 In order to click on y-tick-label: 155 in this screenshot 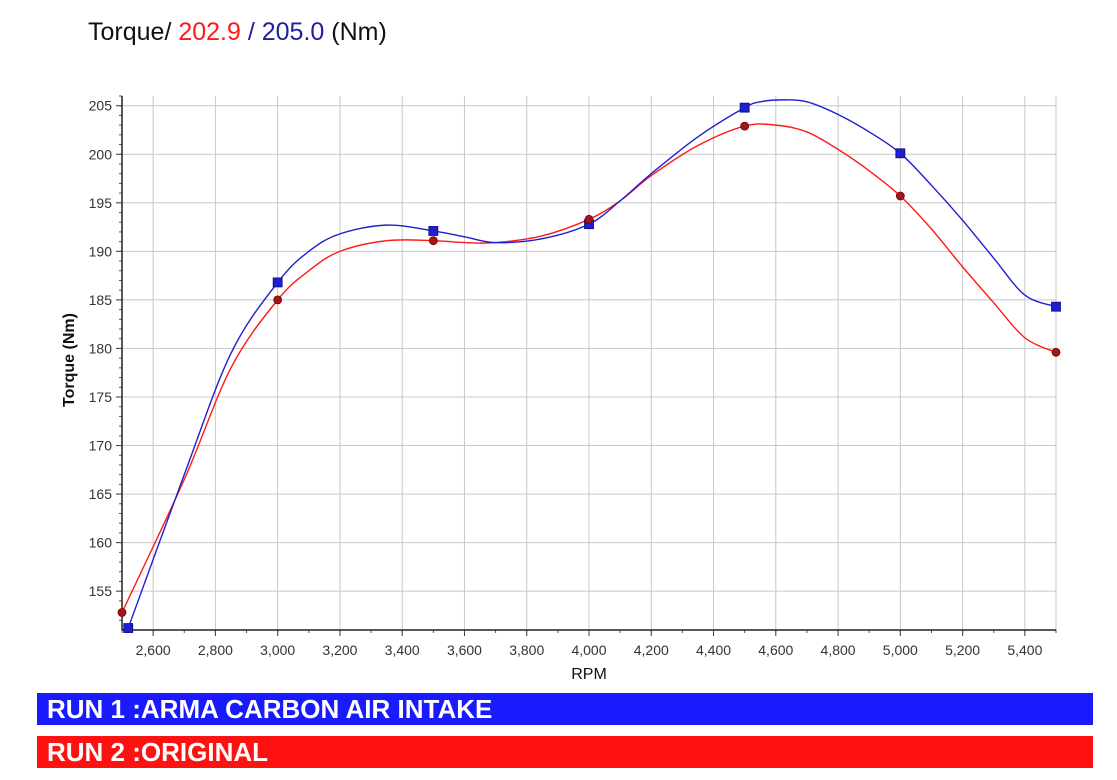, I will do `click(101, 591)`.